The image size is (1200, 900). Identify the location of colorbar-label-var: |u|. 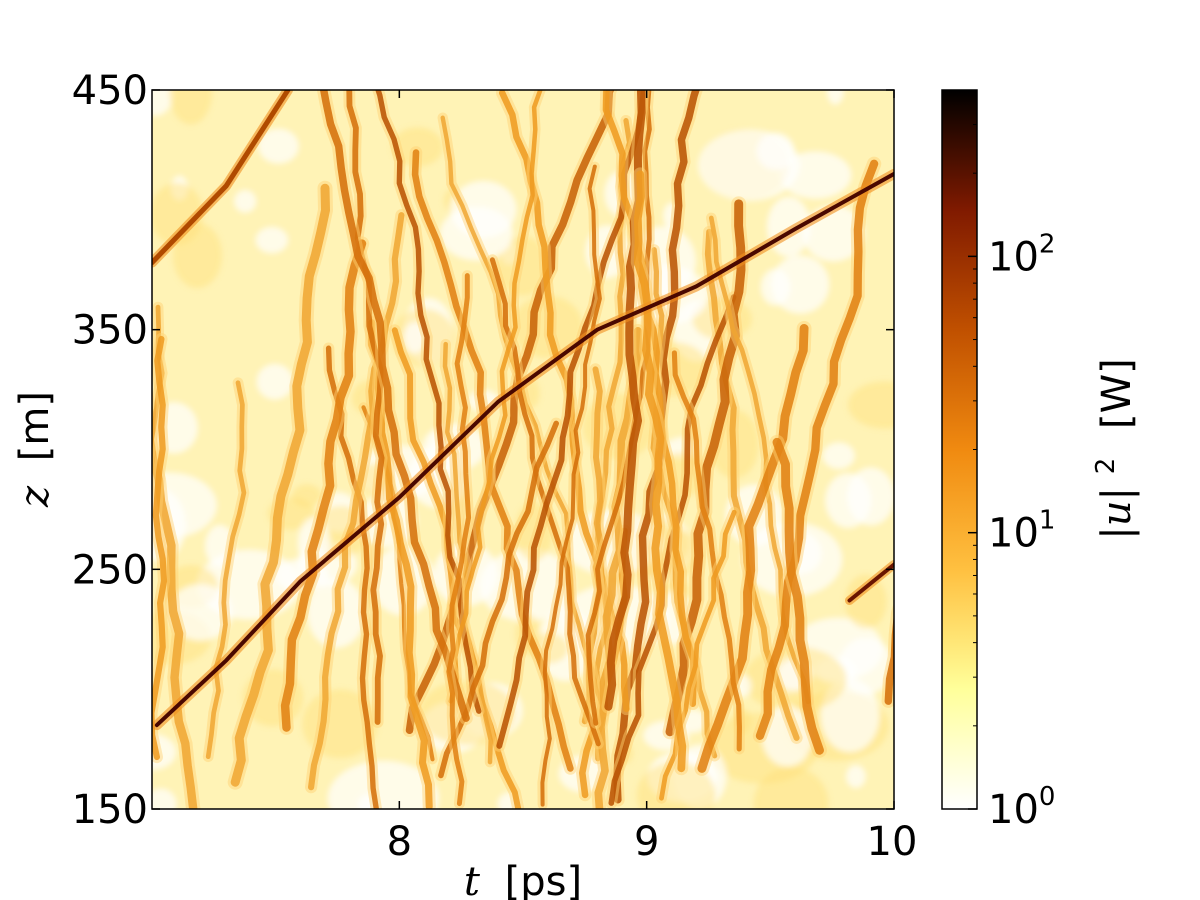
(1117, 513).